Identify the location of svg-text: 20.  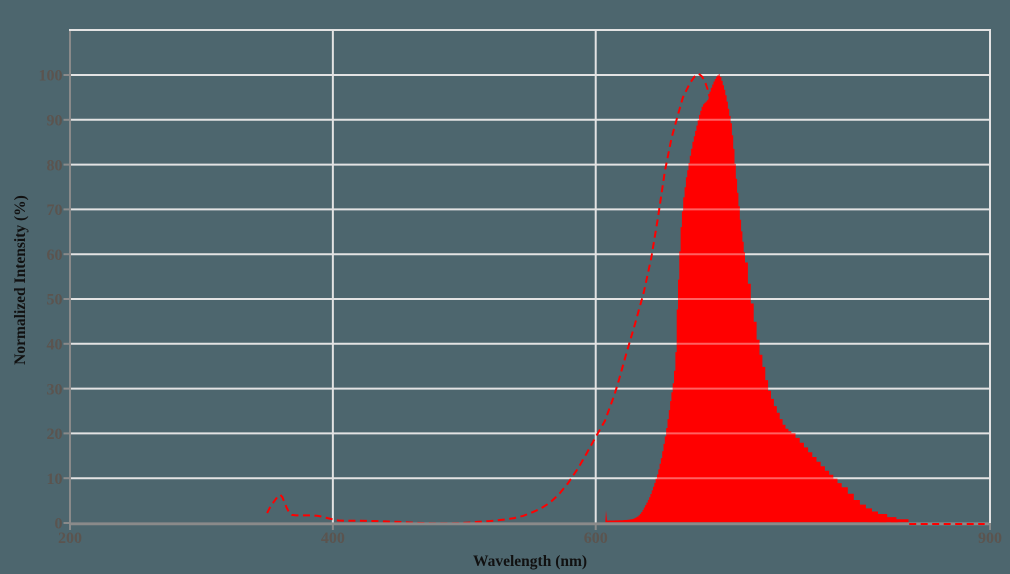
(55, 434).